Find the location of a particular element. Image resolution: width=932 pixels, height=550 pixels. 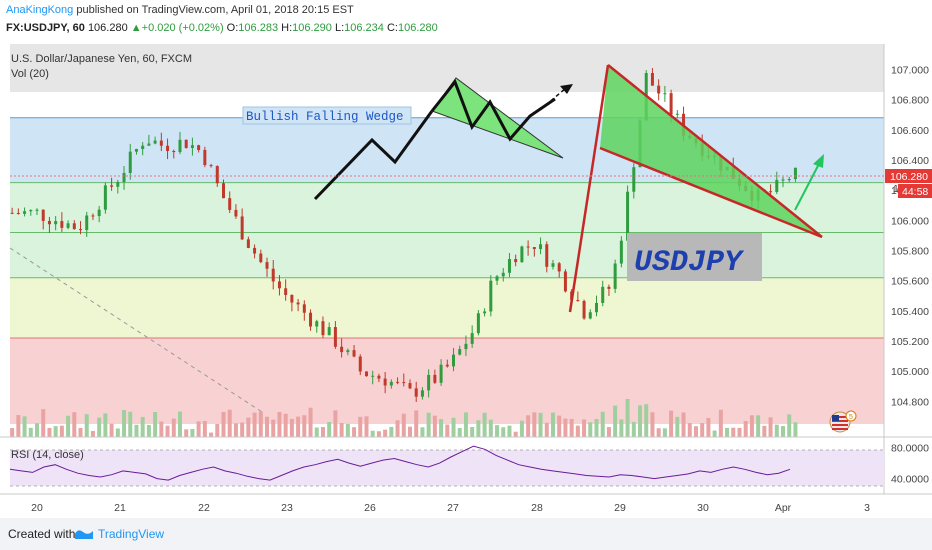

wedge-upper-line is located at coordinates (715, 151).